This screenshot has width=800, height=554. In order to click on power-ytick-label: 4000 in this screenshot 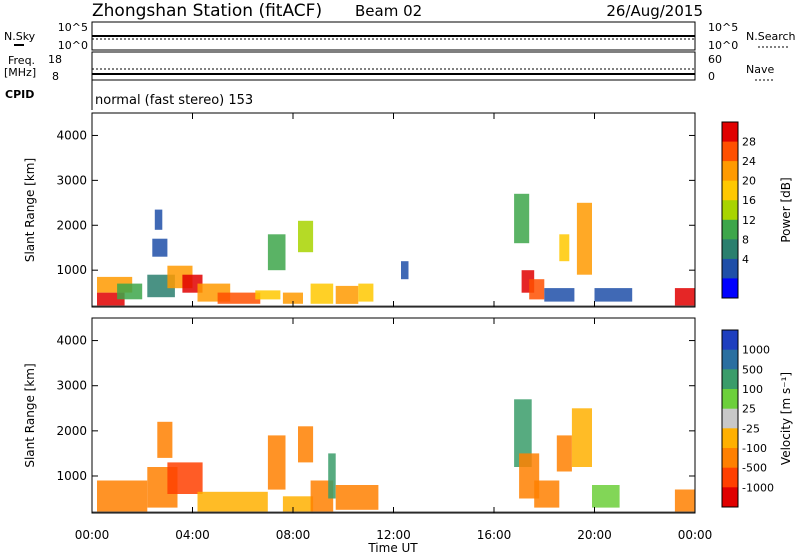, I will do `click(71, 135)`.